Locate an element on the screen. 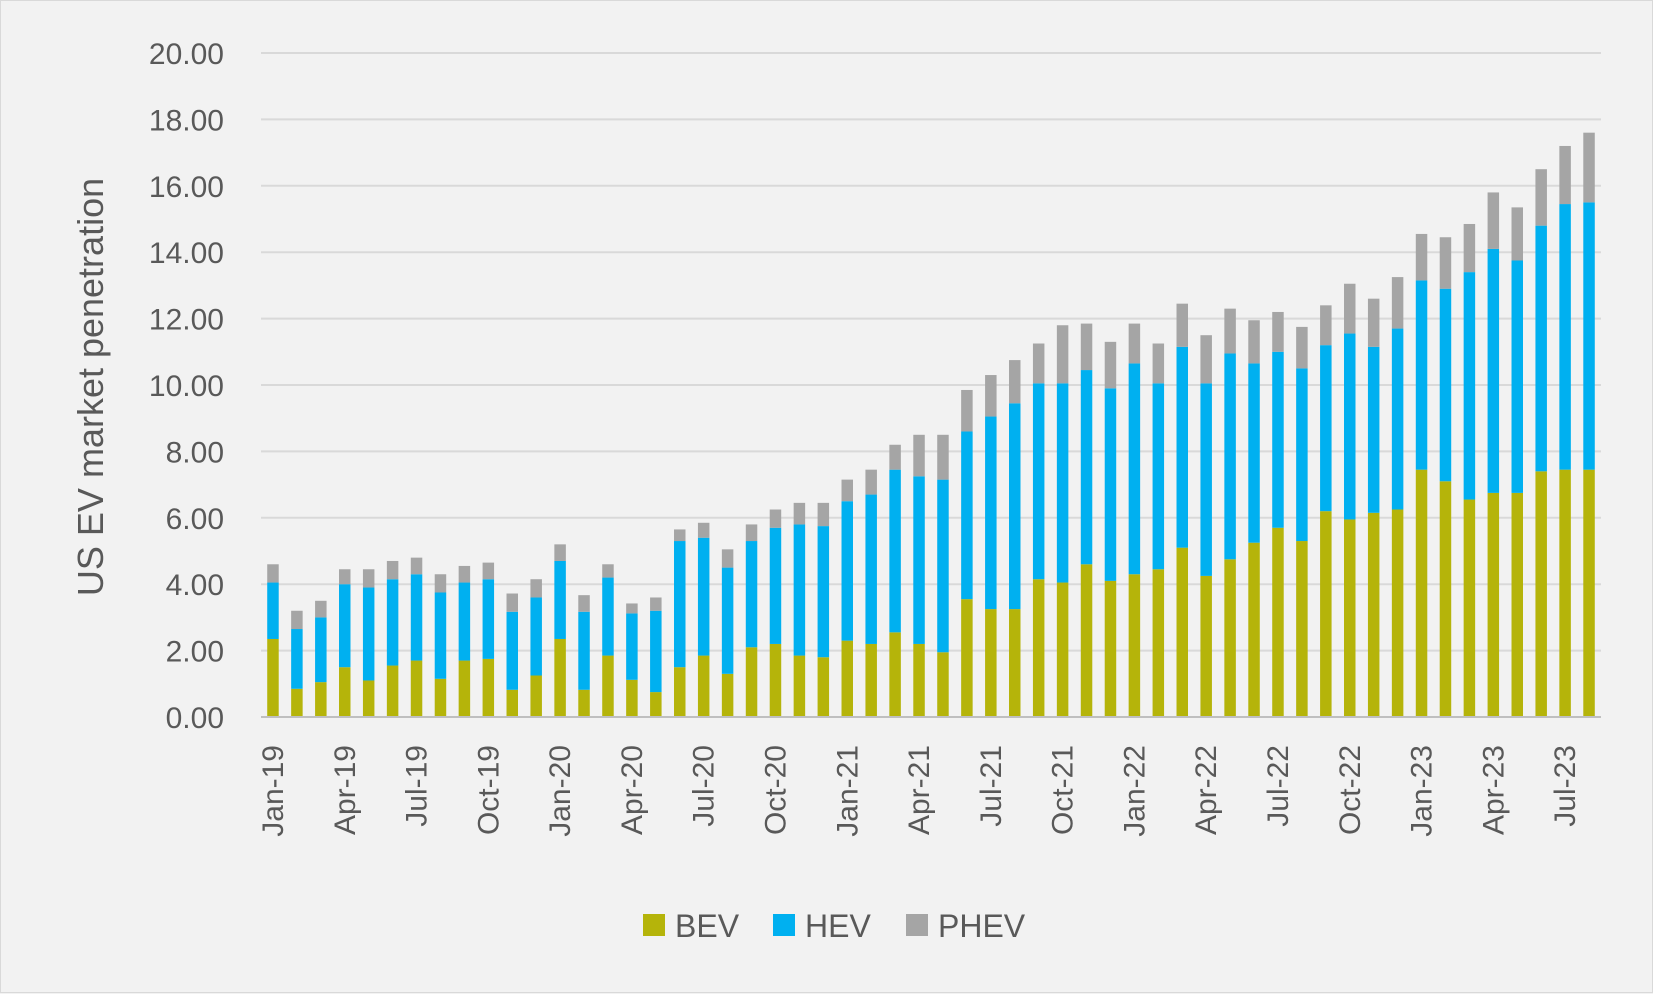 The height and width of the screenshot is (994, 1653). x-tick-label: Apr-21 is located at coordinates (919, 790).